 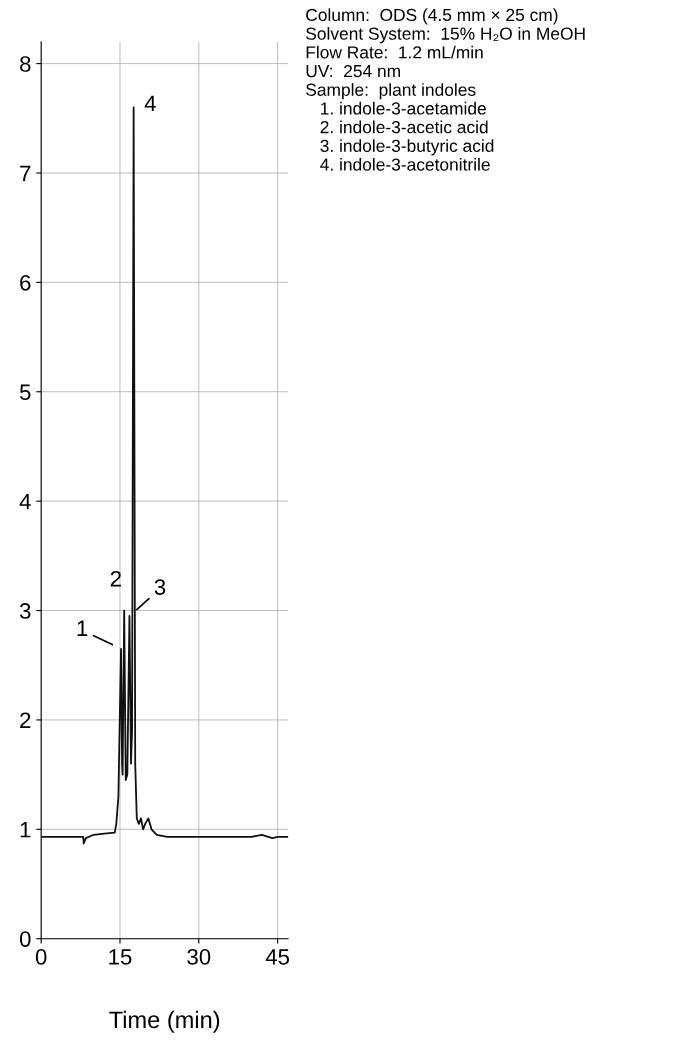 I want to click on x-tick-label: 45, so click(x=277, y=957).